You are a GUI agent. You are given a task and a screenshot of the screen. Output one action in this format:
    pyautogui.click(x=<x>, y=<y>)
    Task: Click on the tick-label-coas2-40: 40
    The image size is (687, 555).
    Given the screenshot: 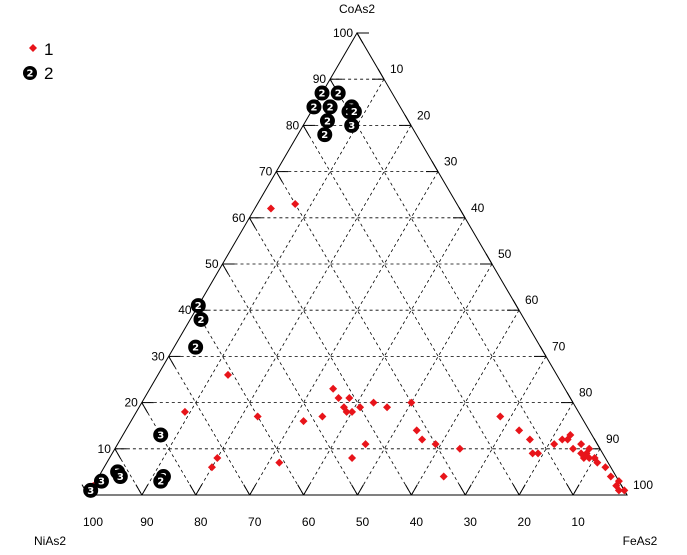 What is the action you would take?
    pyautogui.click(x=185, y=310)
    